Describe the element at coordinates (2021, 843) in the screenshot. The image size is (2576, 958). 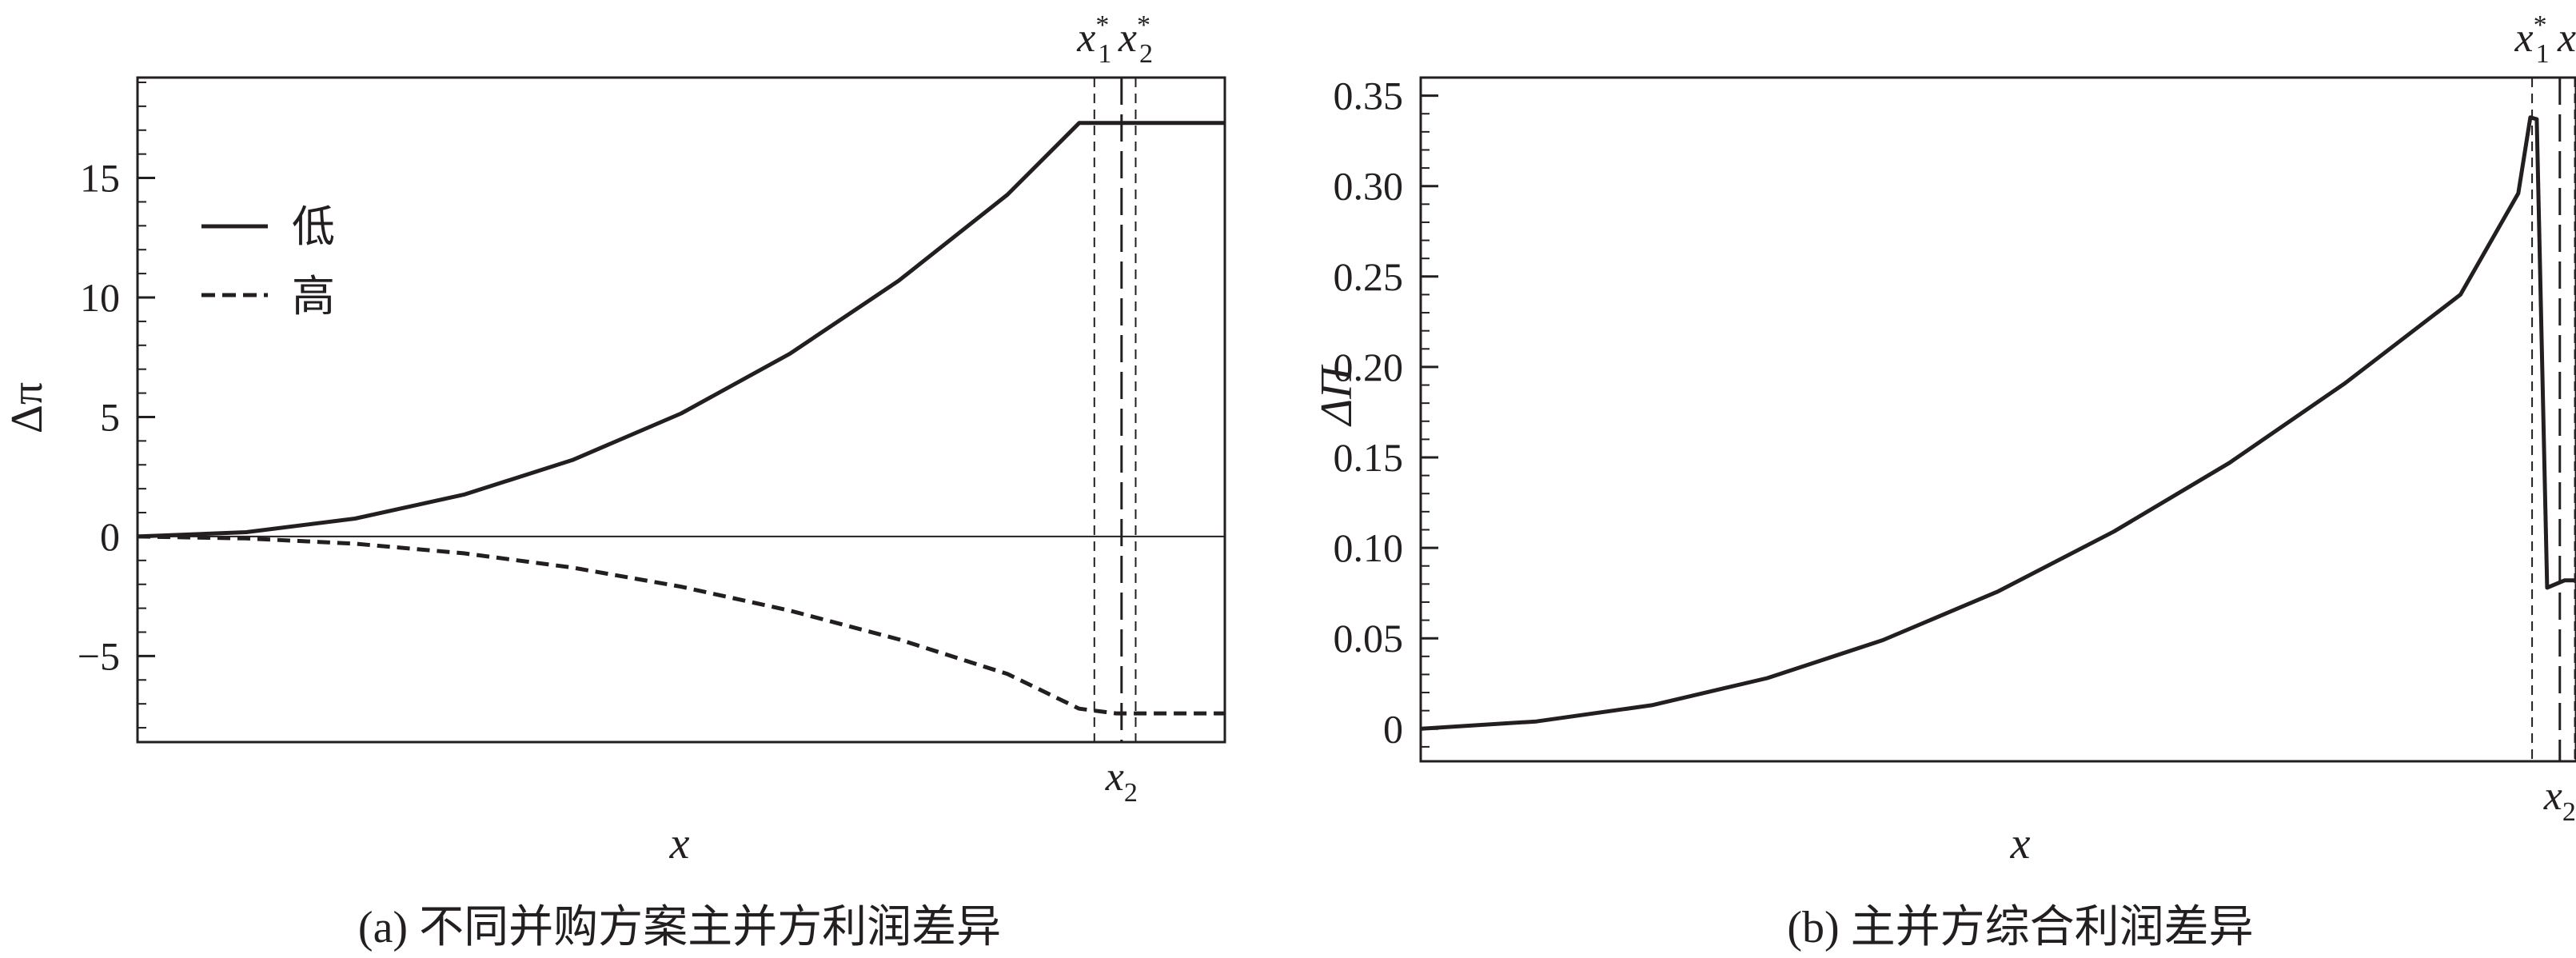
I see `x-axis-label-b: x` at that location.